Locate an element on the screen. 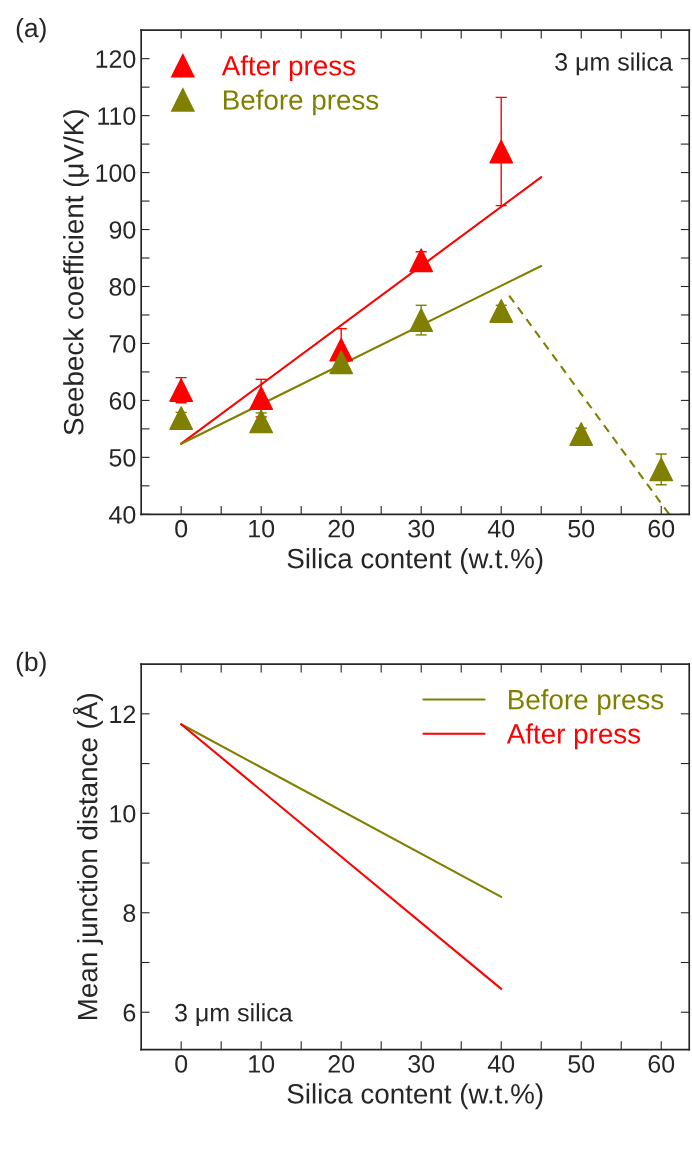 The height and width of the screenshot is (1161, 692). y-tick-label: 120 is located at coordinates (116, 59).